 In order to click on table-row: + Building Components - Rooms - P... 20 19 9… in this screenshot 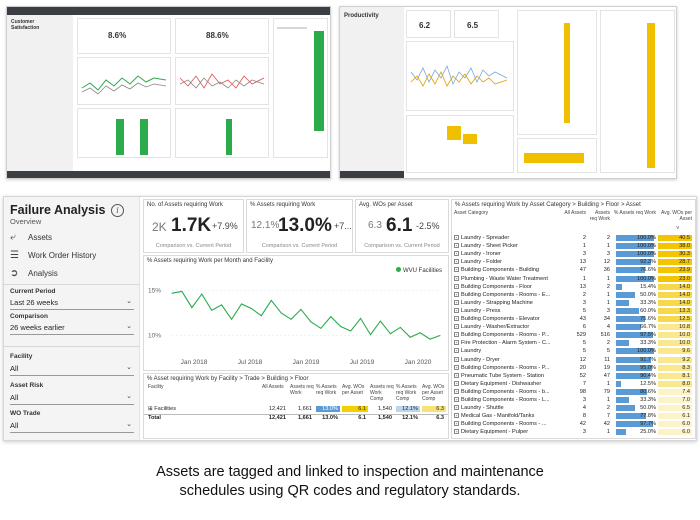, I will do `click(573, 368)`.